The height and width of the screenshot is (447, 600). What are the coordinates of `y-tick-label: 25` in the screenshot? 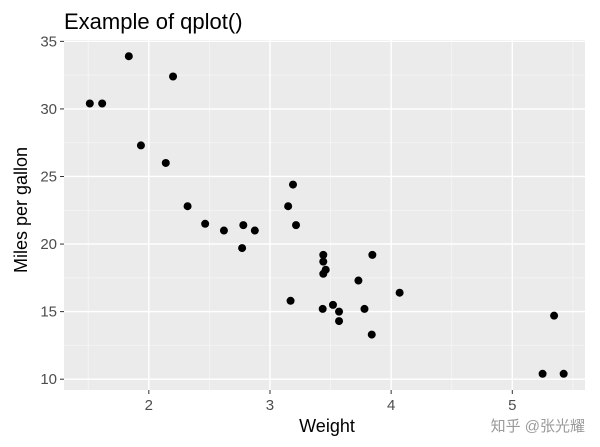 It's located at (48, 176).